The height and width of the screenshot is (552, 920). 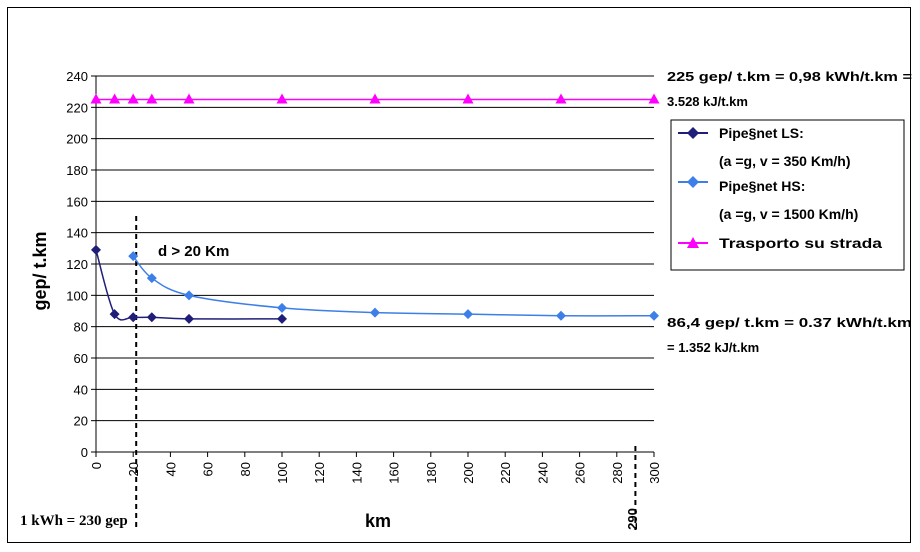 What do you see at coordinates (40, 270) in the screenshot?
I see `y-axis-label: gep/ t.km` at bounding box center [40, 270].